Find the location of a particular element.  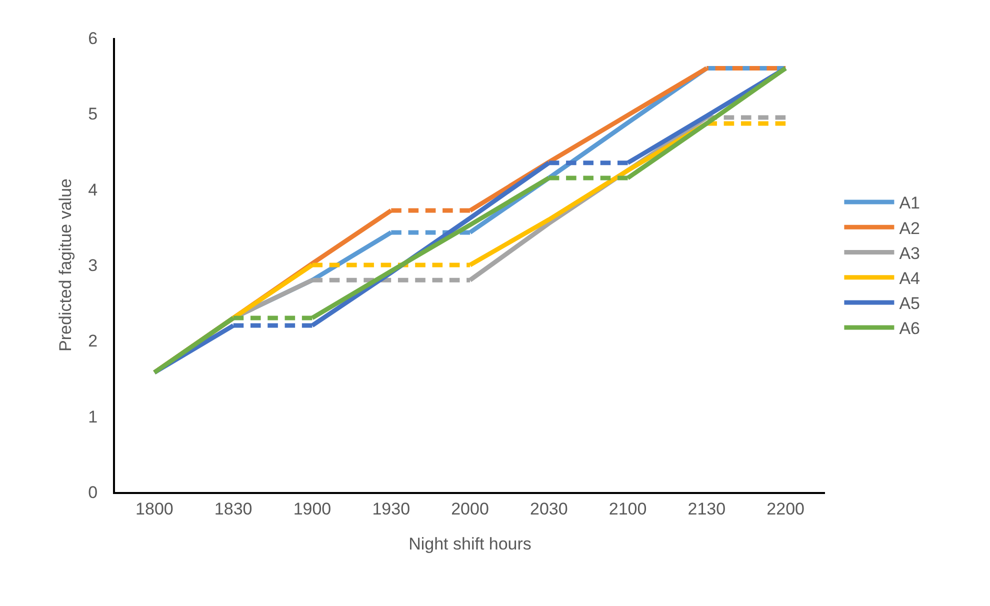

legend-label: A4 is located at coordinates (909, 278).